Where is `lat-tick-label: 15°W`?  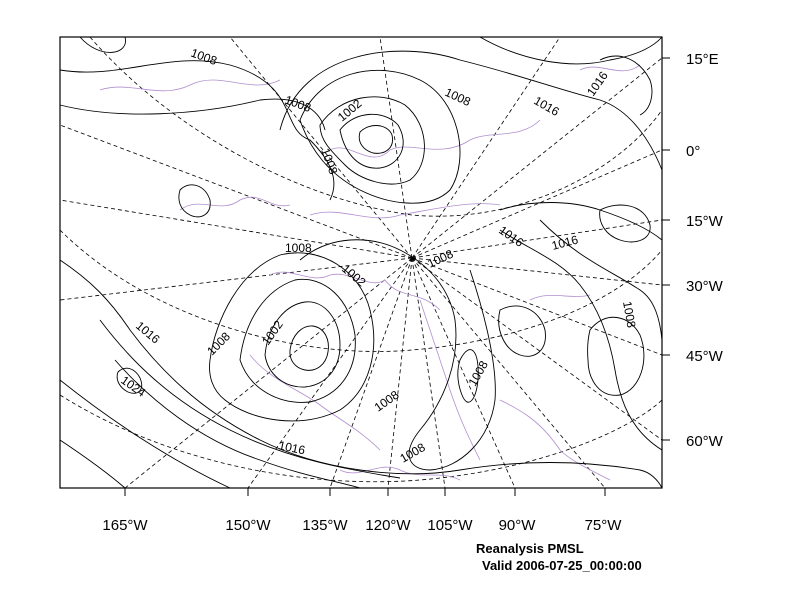
lat-tick-label: 15°W is located at coordinates (705, 221).